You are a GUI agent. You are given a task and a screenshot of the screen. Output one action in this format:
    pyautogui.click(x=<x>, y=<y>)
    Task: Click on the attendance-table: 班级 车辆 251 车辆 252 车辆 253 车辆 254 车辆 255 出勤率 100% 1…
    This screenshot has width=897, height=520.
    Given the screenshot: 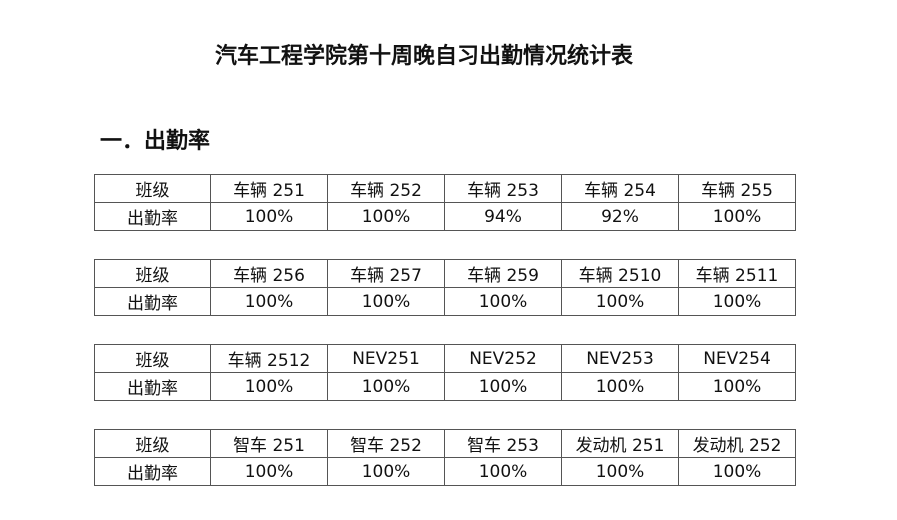 What is the action you would take?
    pyautogui.click(x=445, y=202)
    